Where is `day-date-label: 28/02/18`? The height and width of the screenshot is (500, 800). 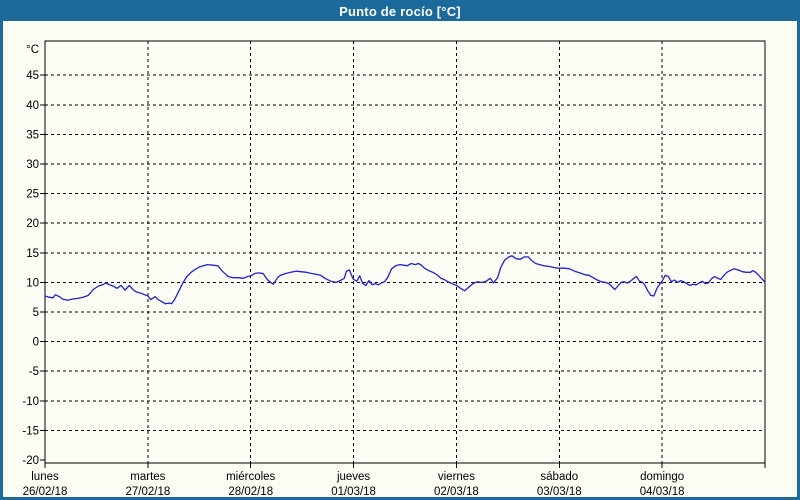 day-date-label: 28/02/18 is located at coordinates (250, 492).